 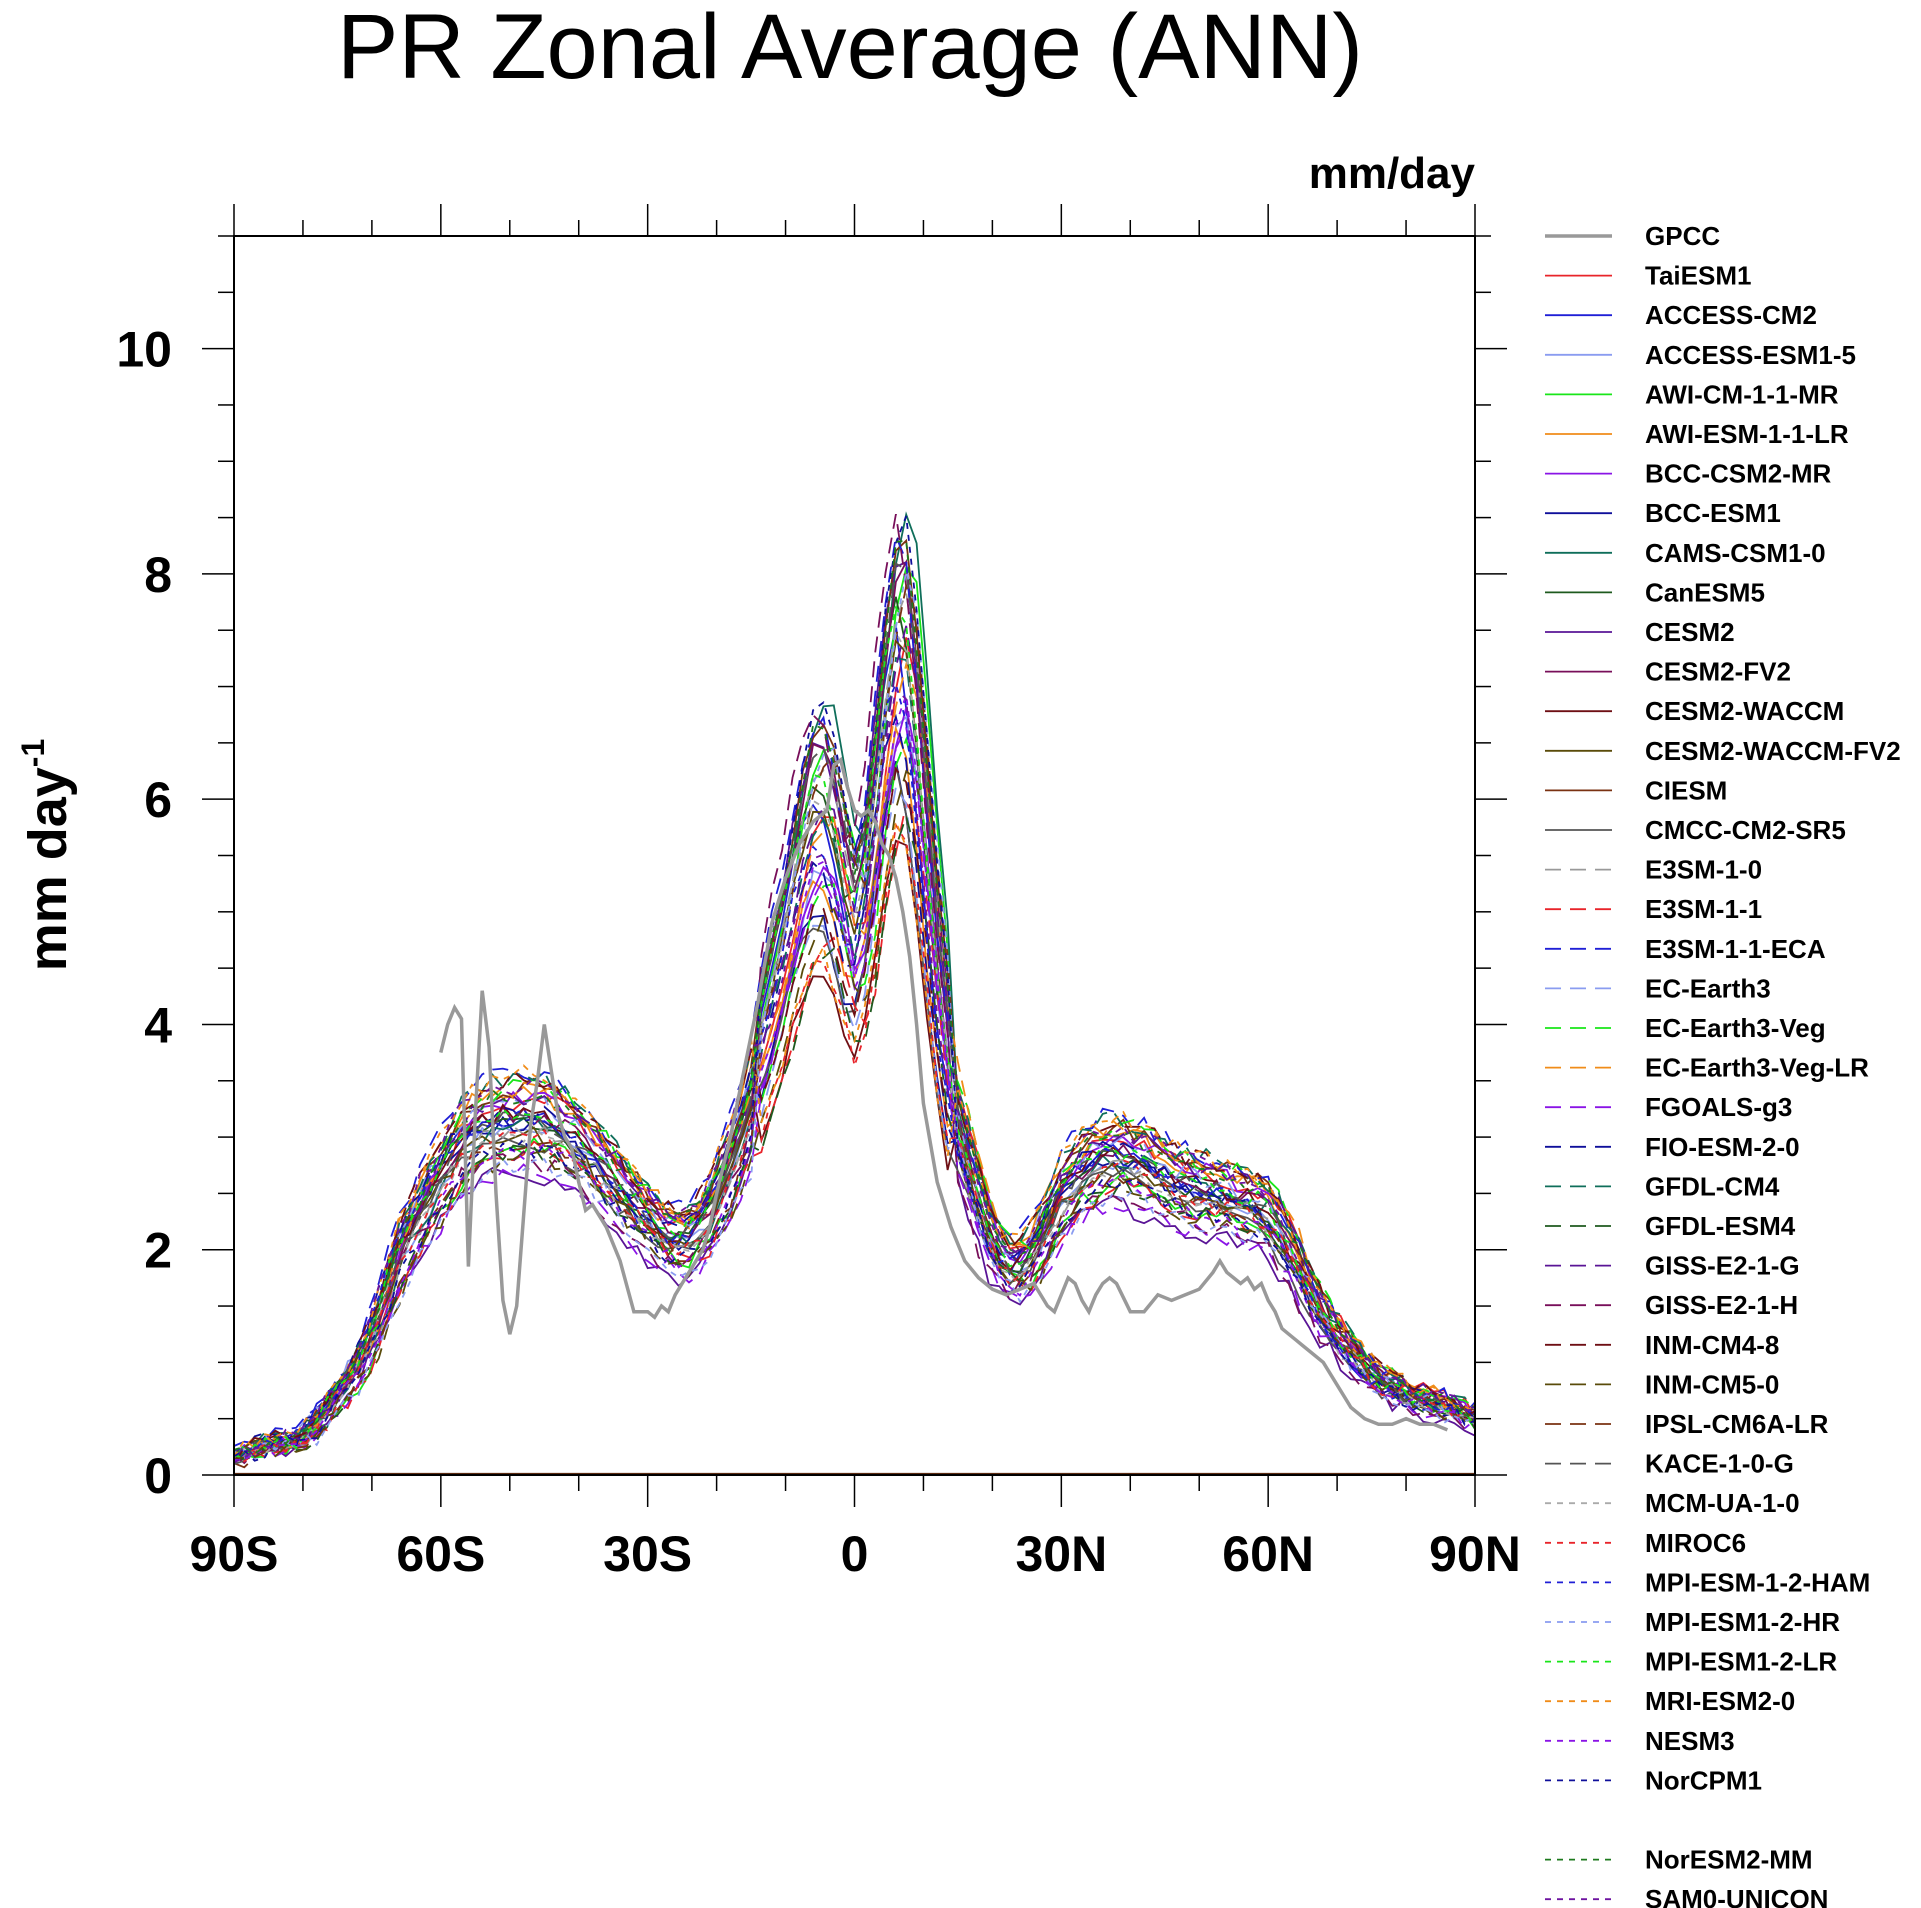 What do you see at coordinates (1698, 276) in the screenshot?
I see `legend-label: TaiESM1` at bounding box center [1698, 276].